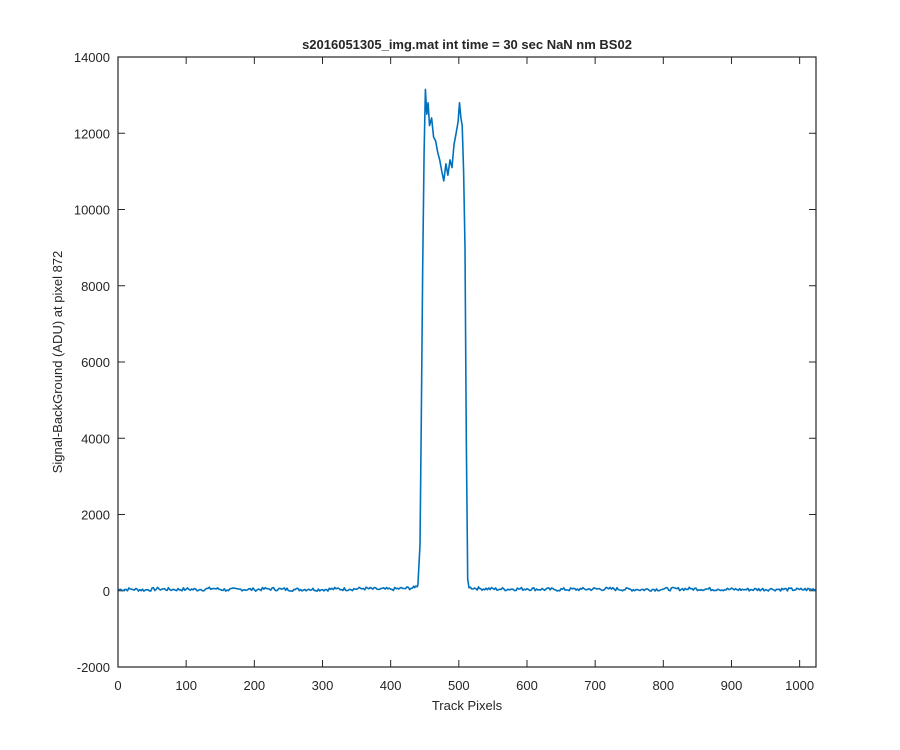 Image resolution: width=900 pixels, height=750 pixels. I want to click on x-tick-label: 400, so click(391, 685).